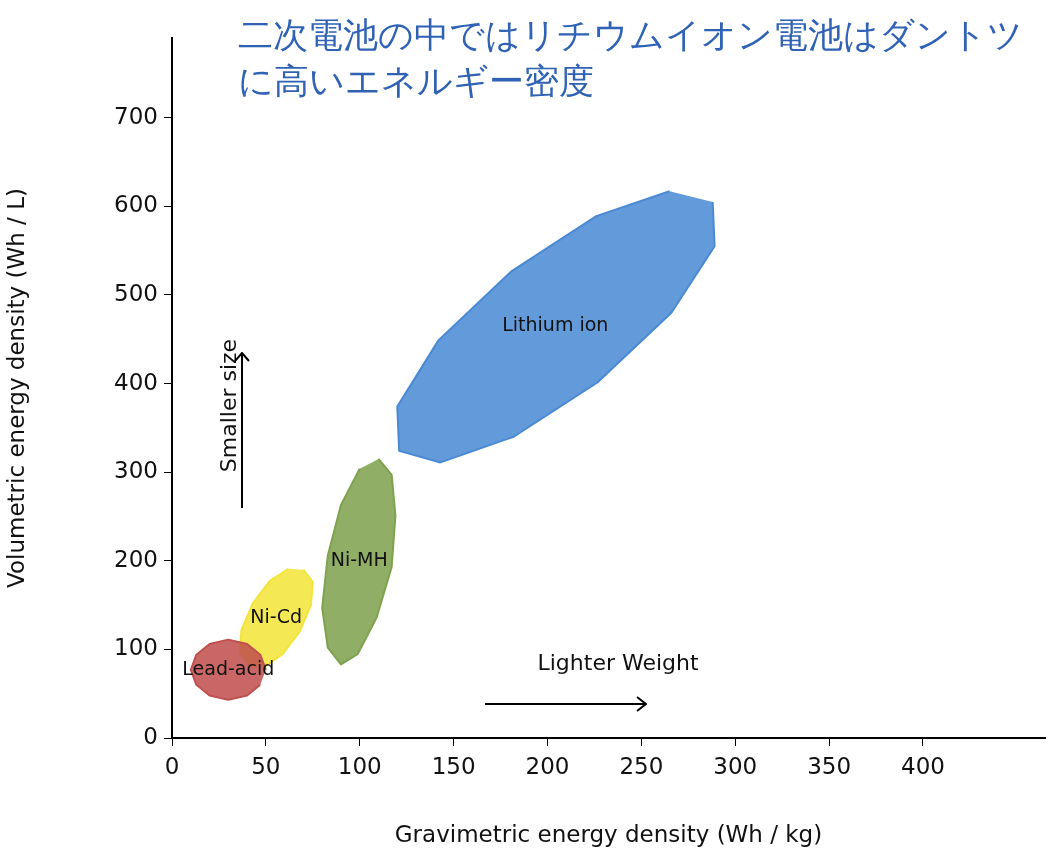  Describe the element at coordinates (136, 647) in the screenshot. I see `y-tick-label: 100` at that location.